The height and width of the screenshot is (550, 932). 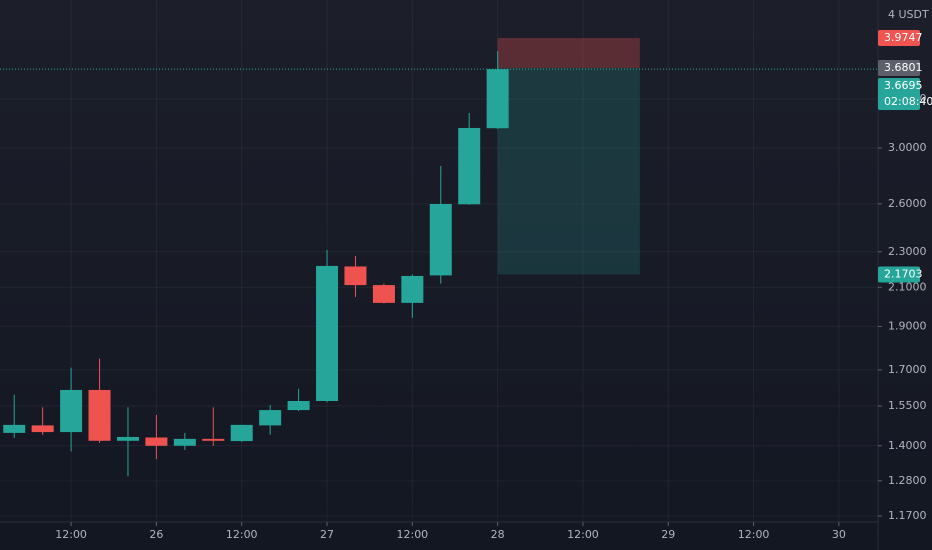 What do you see at coordinates (907, 325) in the screenshot?
I see `y-tick-label: 1.9000` at bounding box center [907, 325].